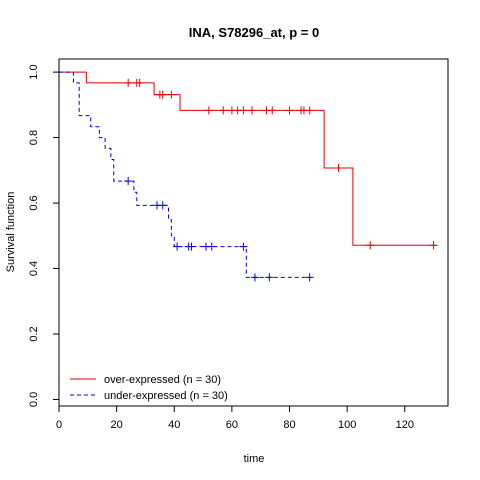 This screenshot has width=480, height=480. Describe the element at coordinates (235, 418) in the screenshot. I see `x-axis: 0 20 40 60 80 100 120` at that location.